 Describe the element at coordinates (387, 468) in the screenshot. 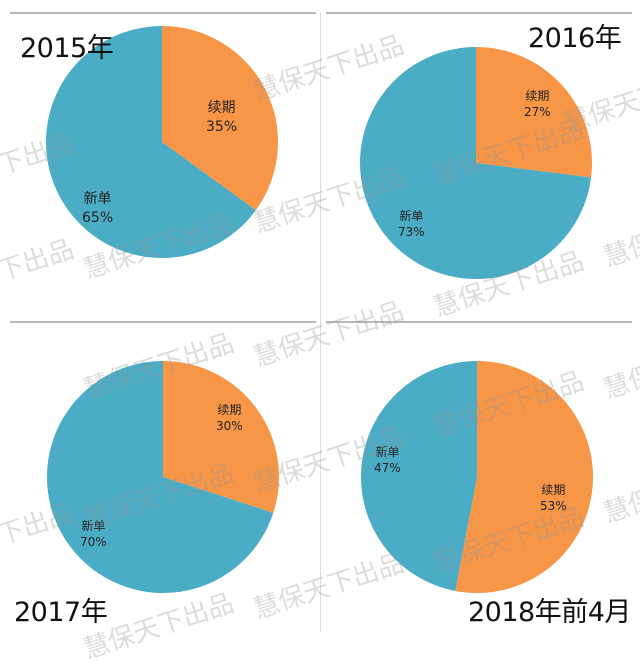

I see `slice-value-2018-new: 47%` at that location.